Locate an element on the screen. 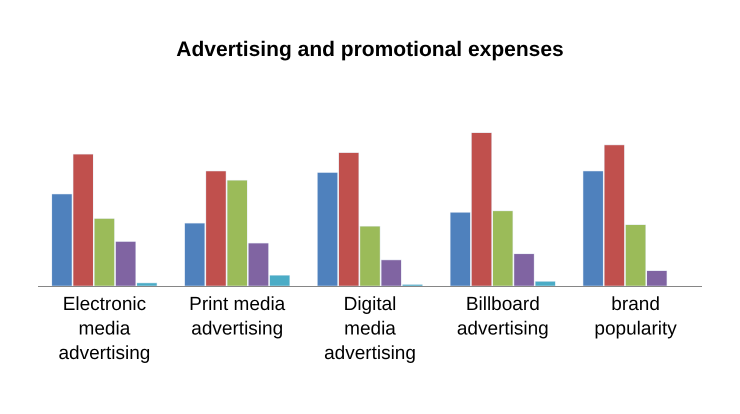 The image size is (740, 414). x-tick-label: Digital media advertising is located at coordinates (370, 329).